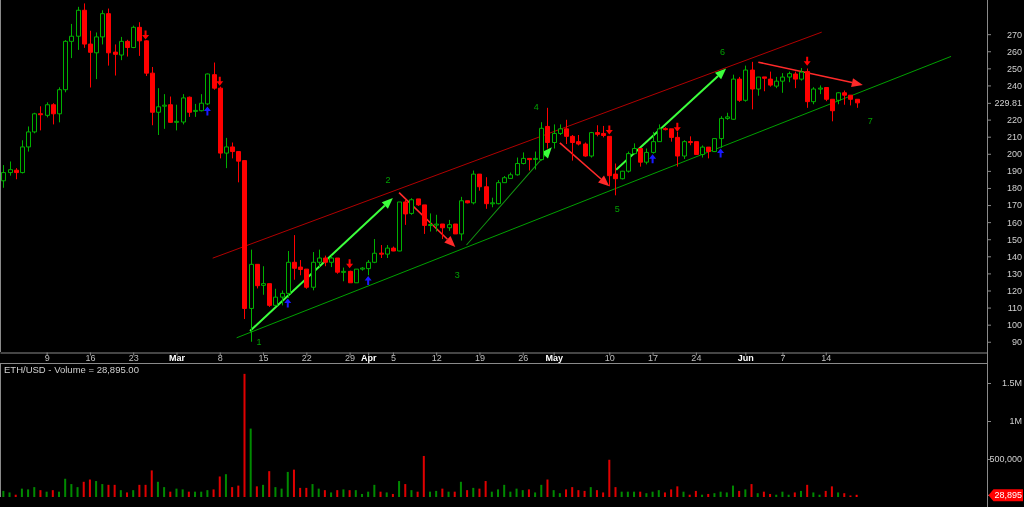 This screenshot has height=507, width=1024. What do you see at coordinates (388, 180) in the screenshot?
I see `annotation: 2` at bounding box center [388, 180].